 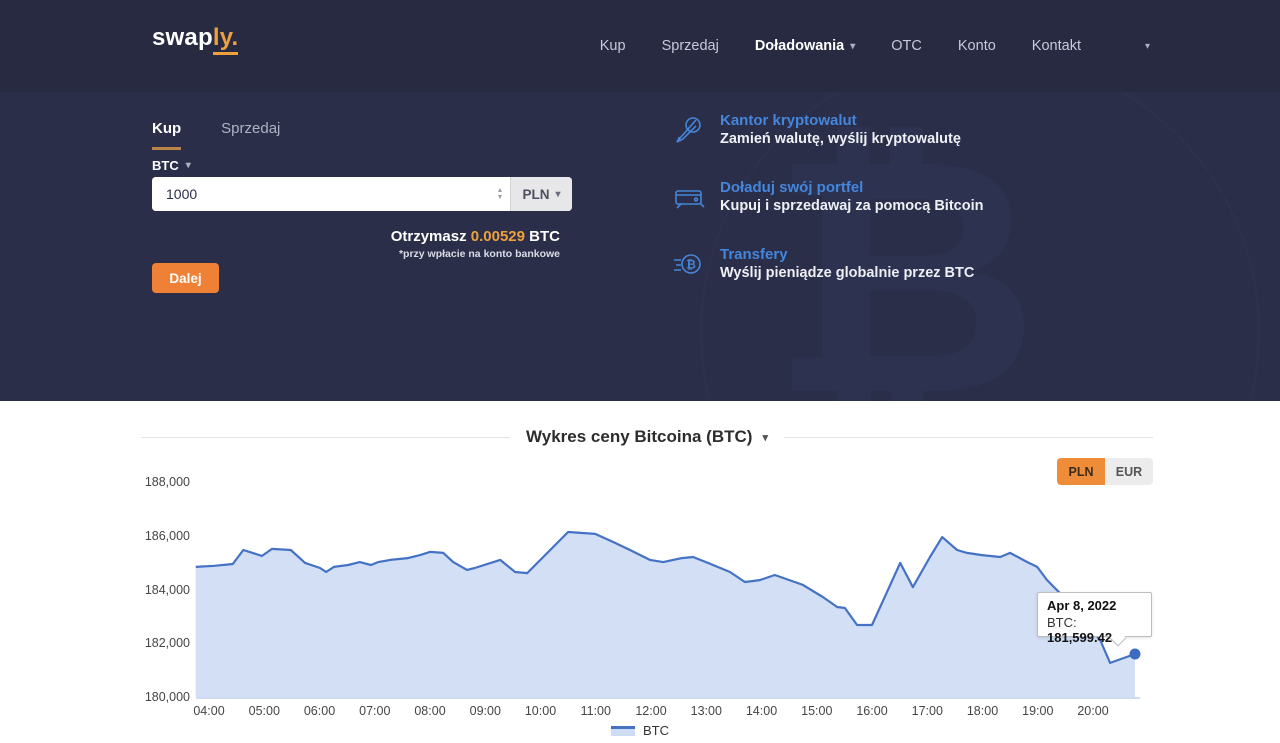 What do you see at coordinates (1135, 654) in the screenshot?
I see `chart-highlight-dot` at bounding box center [1135, 654].